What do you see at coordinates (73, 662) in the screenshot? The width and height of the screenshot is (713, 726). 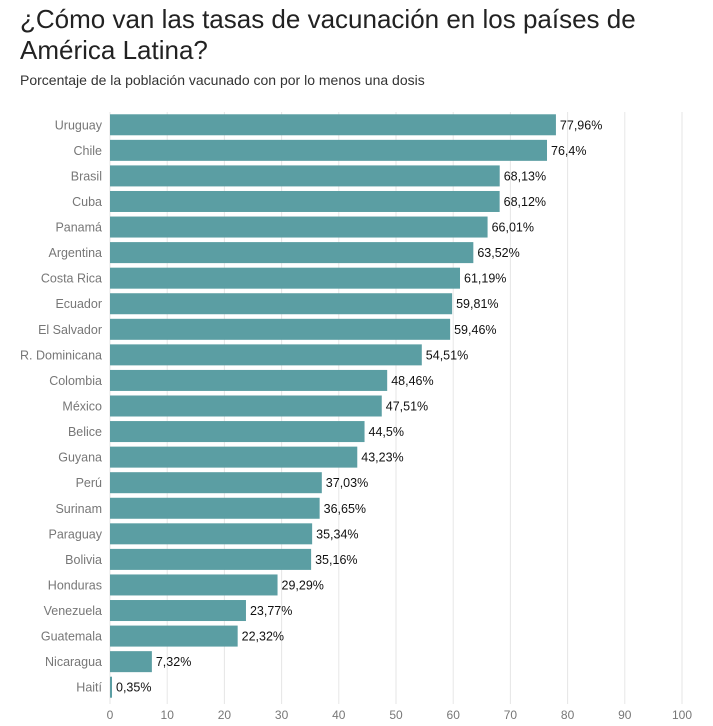 I see `category-label: Nicaragua` at bounding box center [73, 662].